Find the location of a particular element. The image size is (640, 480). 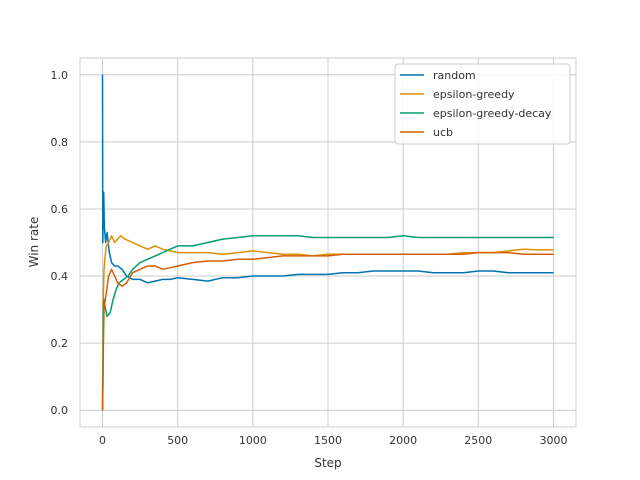

y-axis-ticks: 0.0 0.2 0.4 0.6 0.8 1.0 is located at coordinates (60, 243).